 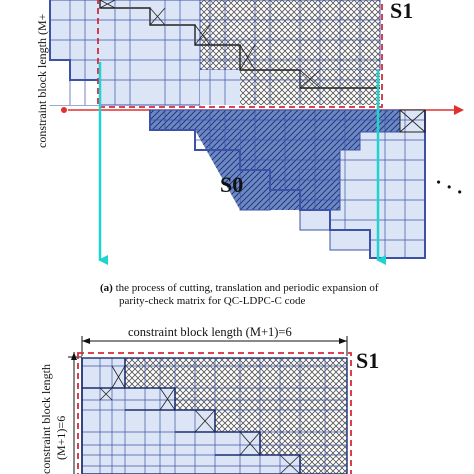 I want to click on s1-label-top: S1, so click(x=401, y=11).